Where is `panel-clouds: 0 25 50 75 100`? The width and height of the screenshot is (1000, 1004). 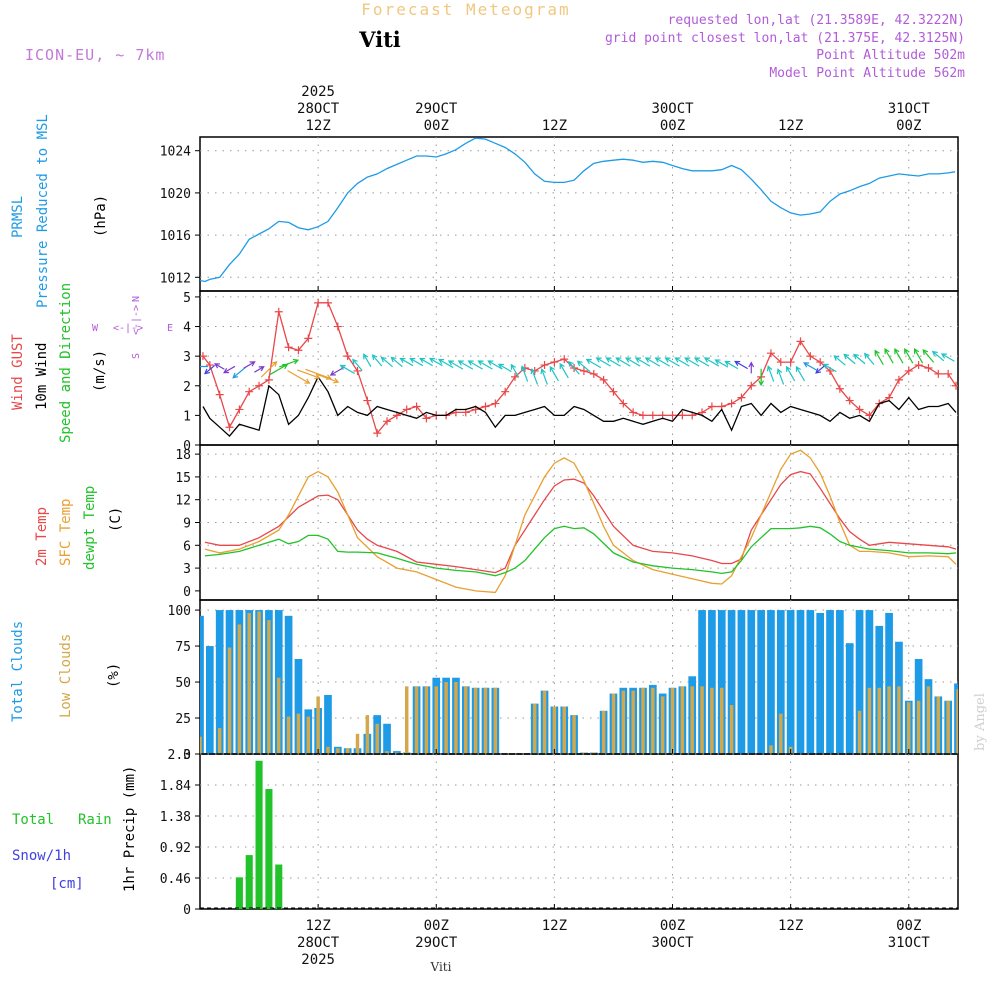 panel-clouds: 0 25 50 75 100 is located at coordinates (563, 681).